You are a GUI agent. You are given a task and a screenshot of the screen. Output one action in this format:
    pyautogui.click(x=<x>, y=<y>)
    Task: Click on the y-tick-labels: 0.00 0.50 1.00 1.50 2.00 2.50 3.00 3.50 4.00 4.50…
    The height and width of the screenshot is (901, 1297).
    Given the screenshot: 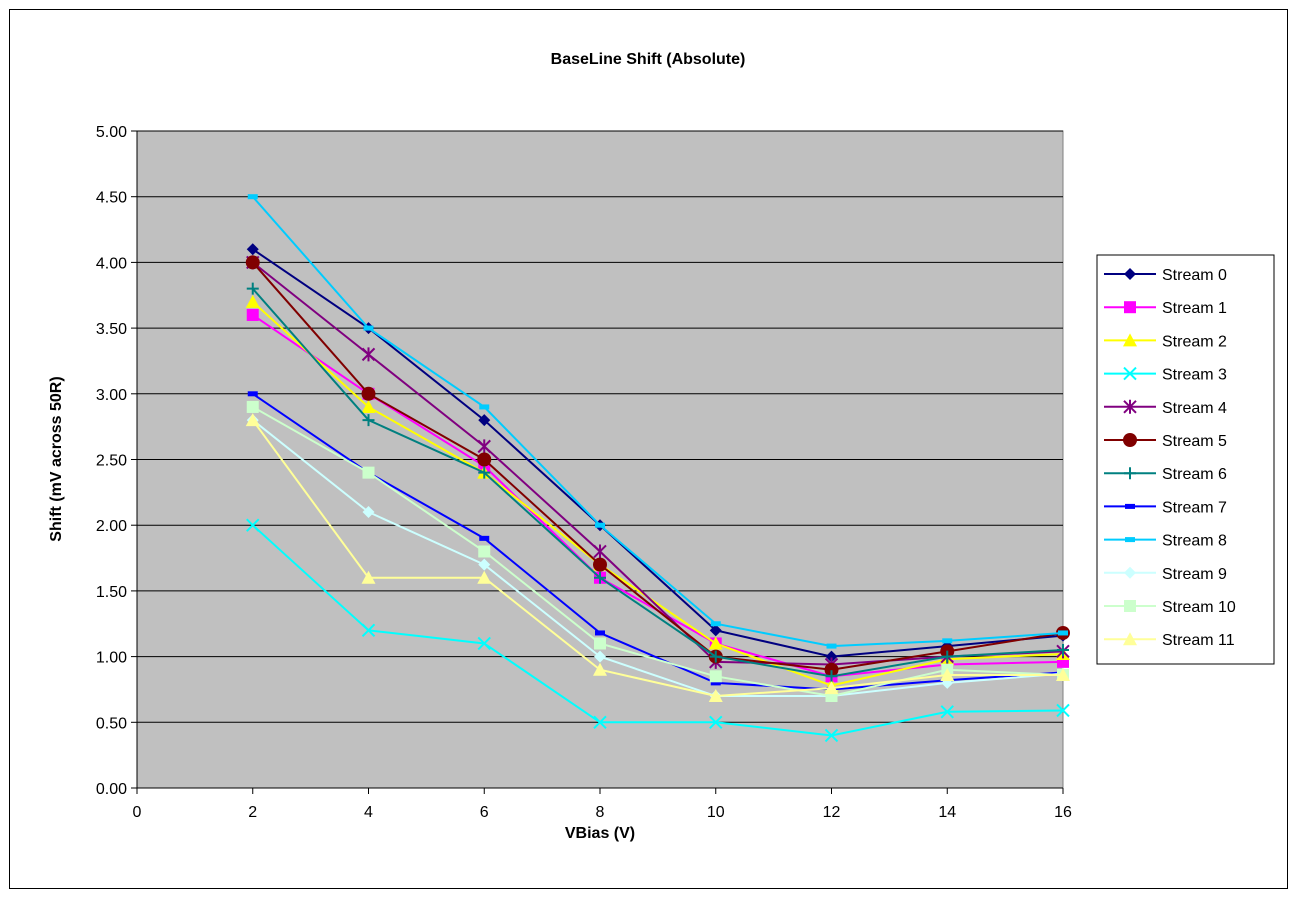 What is the action you would take?
    pyautogui.click(x=111, y=461)
    